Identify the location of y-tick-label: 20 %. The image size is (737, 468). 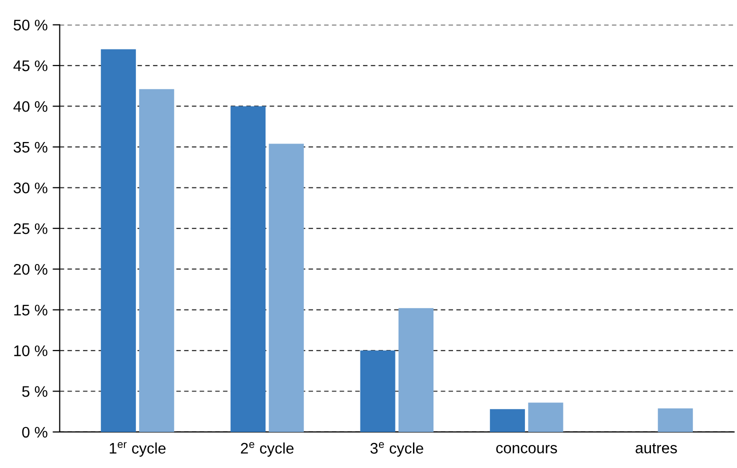
(31, 269).